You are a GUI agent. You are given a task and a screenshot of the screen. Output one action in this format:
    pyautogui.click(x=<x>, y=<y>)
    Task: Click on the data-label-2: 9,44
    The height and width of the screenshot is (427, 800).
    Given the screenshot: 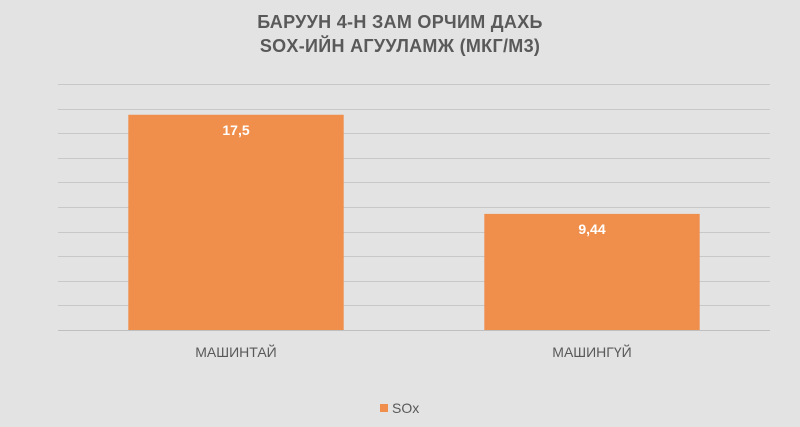 What is the action you would take?
    pyautogui.click(x=591, y=229)
    